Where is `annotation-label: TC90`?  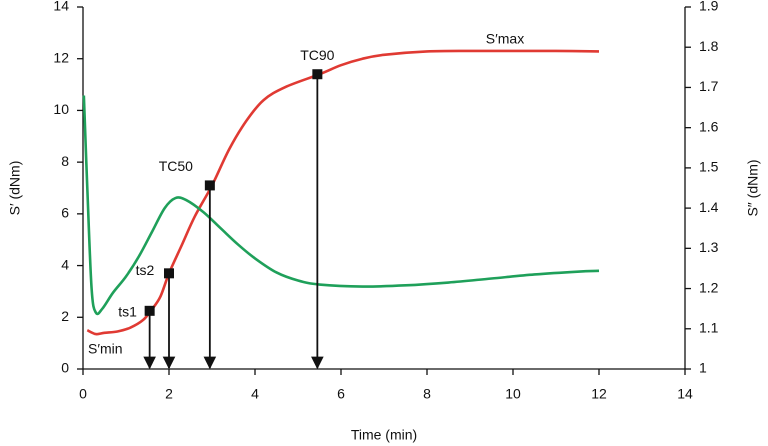 annotation-label: TC90 is located at coordinates (317, 55).